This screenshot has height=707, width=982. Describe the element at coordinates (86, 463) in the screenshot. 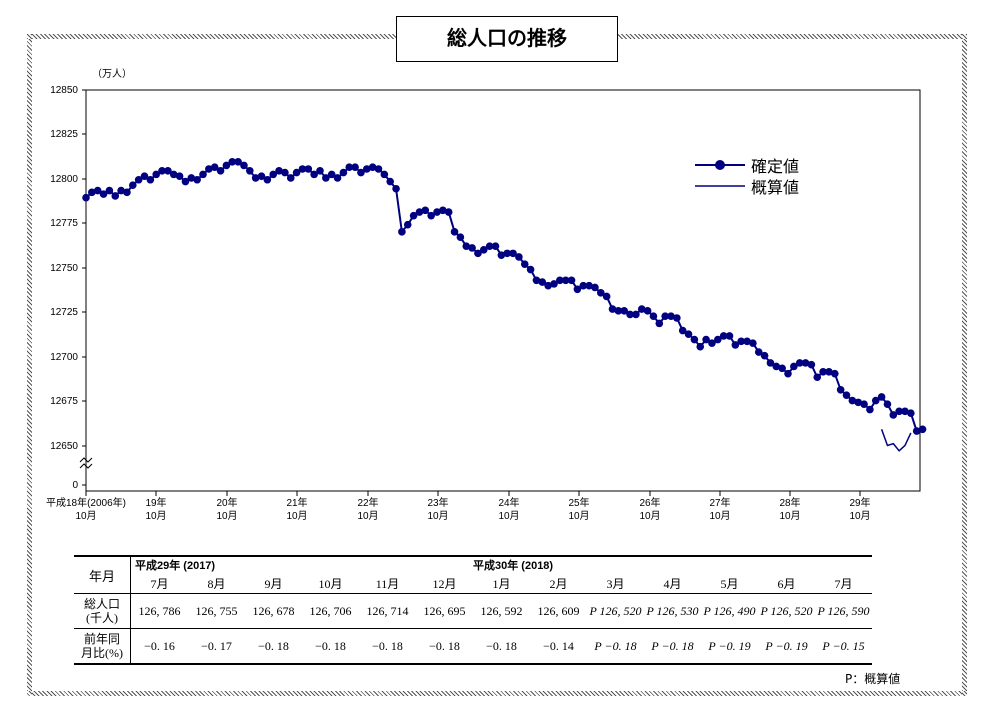

I see `axis-break-mark` at that location.